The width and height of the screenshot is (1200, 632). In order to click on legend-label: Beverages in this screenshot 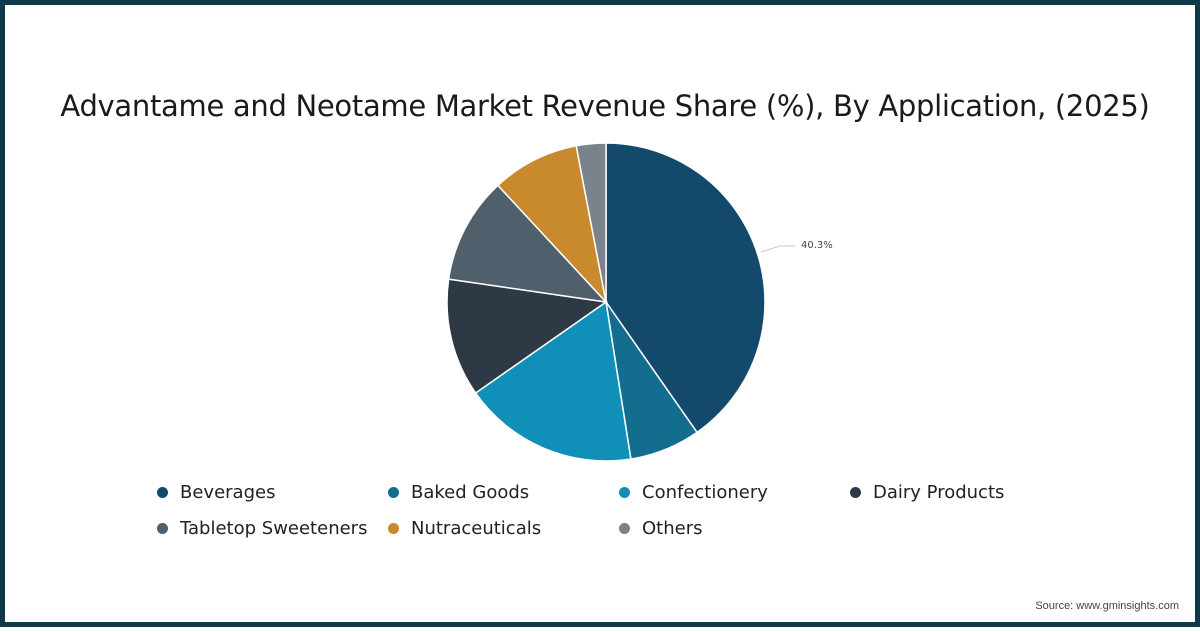, I will do `click(228, 492)`.